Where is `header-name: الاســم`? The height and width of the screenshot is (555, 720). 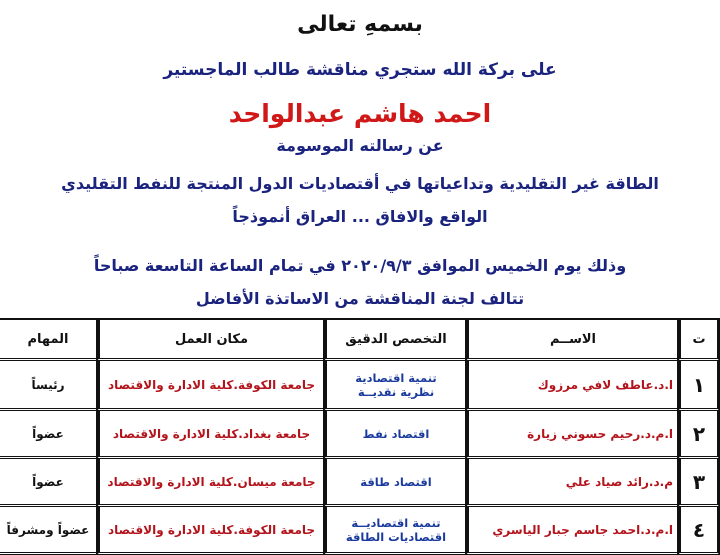
header-name: الاســم is located at coordinates (571, 339).